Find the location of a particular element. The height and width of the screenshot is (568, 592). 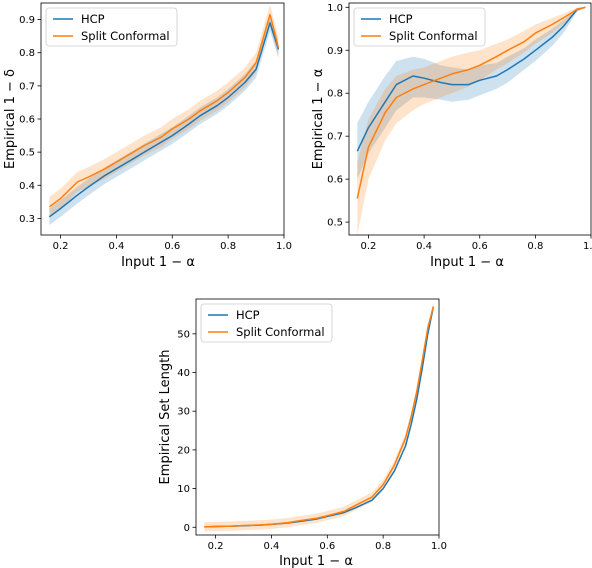

y-axis-title: Empirical 1 − δ is located at coordinates (10, 119).